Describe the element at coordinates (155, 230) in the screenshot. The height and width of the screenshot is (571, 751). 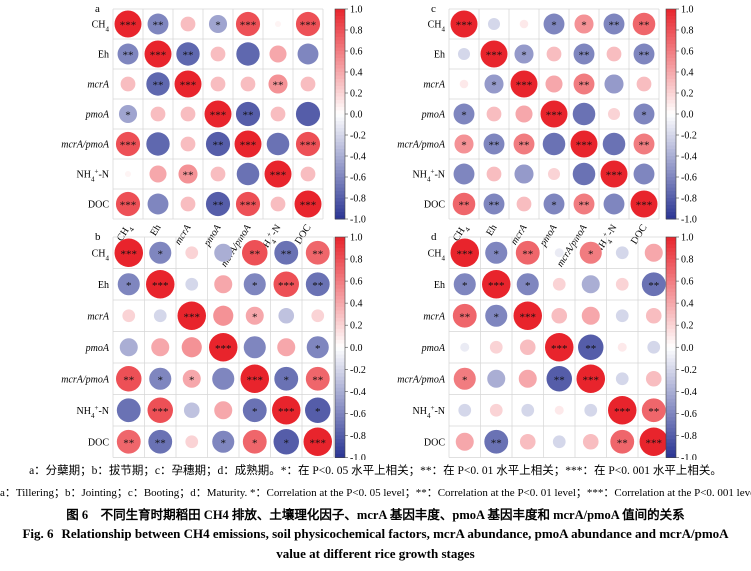
I see `column-label: Eh` at that location.